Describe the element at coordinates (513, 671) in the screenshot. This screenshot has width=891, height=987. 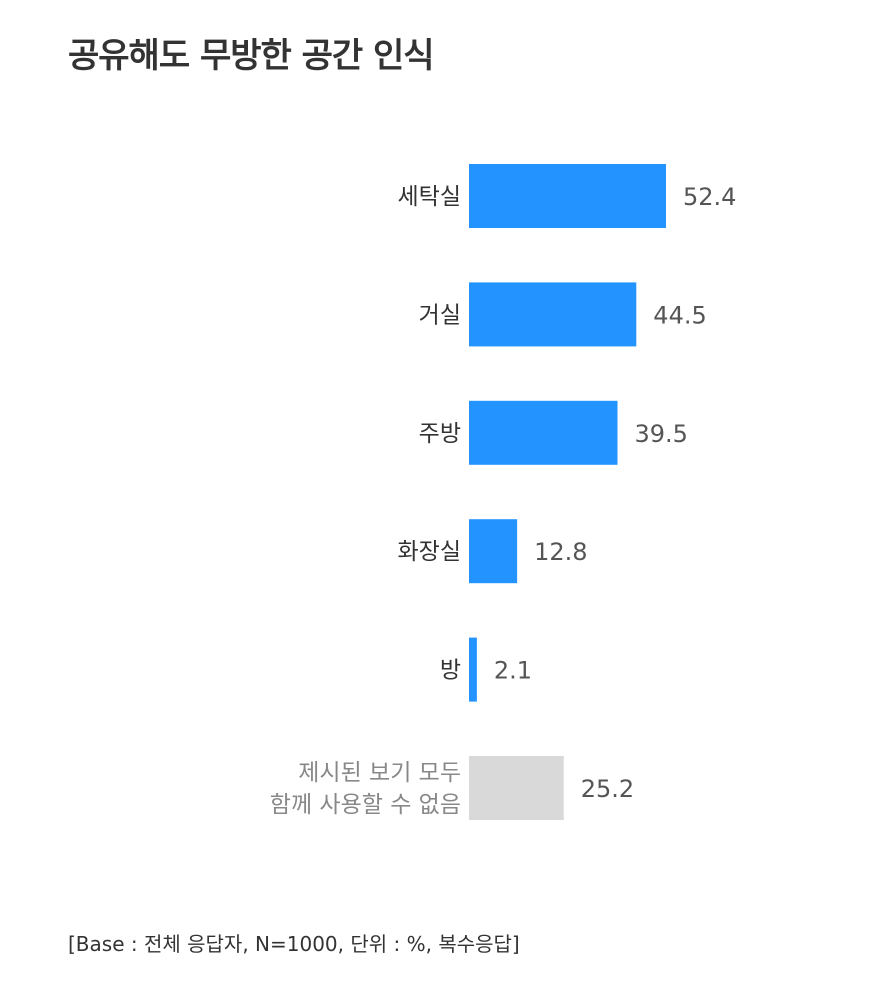
I see `value-label-4: 2.1` at that location.